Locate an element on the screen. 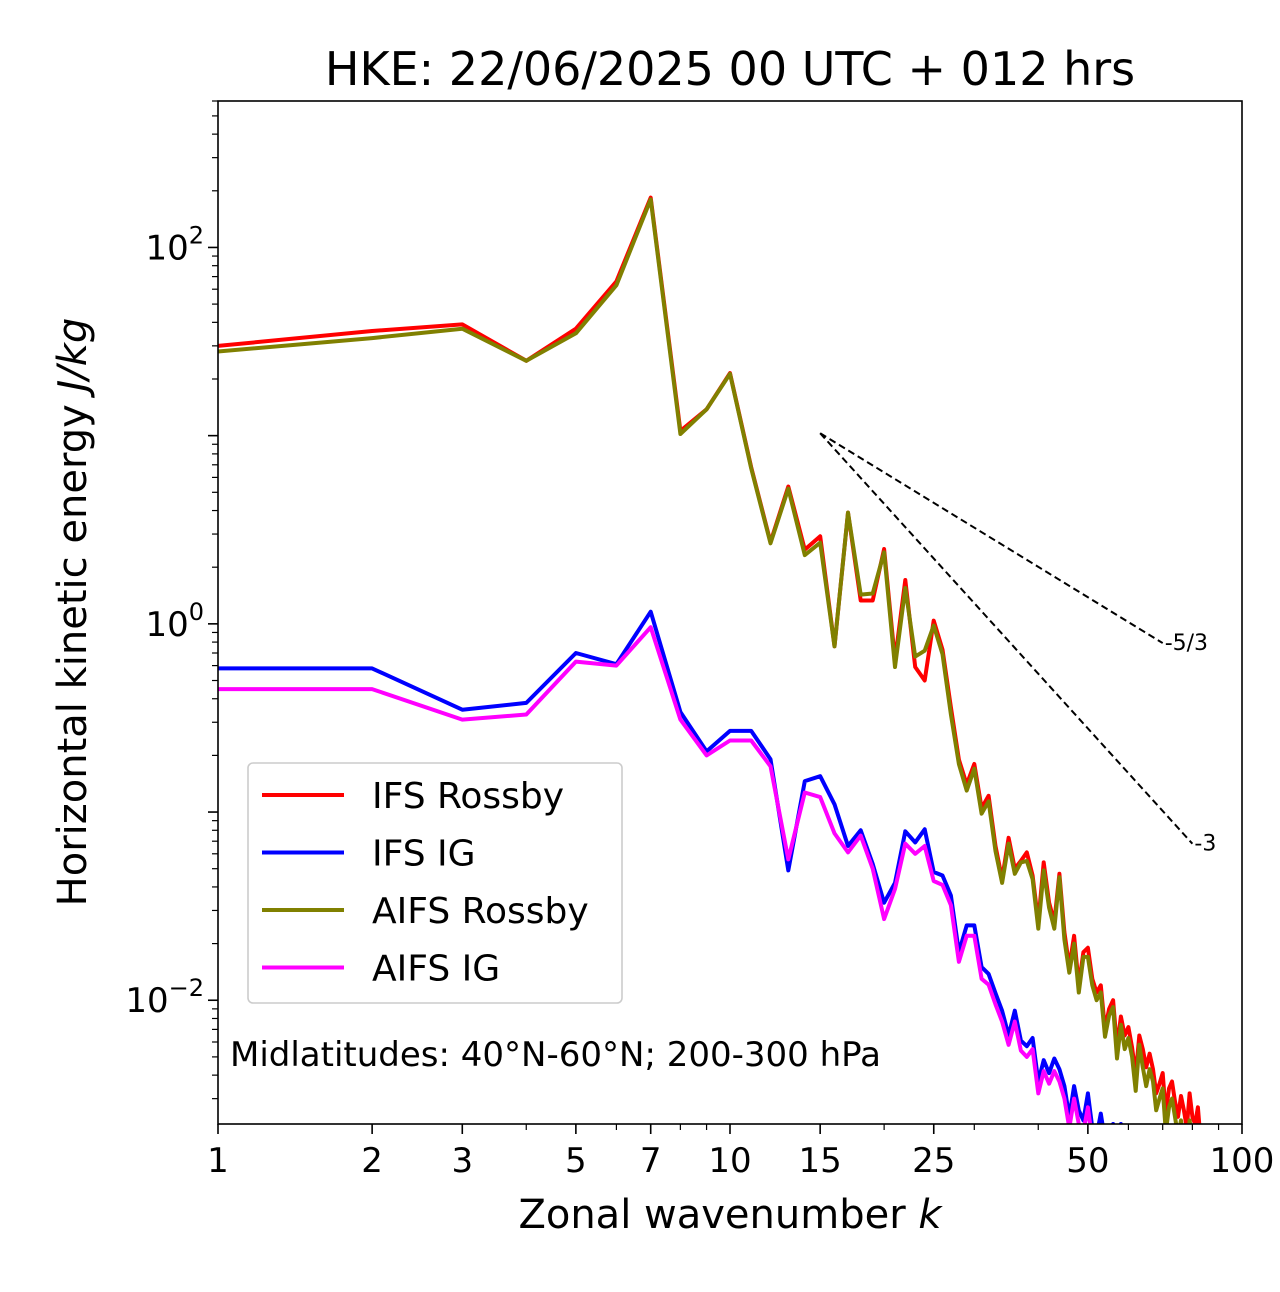 This screenshot has width=1280, height=1292. x-tick-label: 3 is located at coordinates (462, 1161).